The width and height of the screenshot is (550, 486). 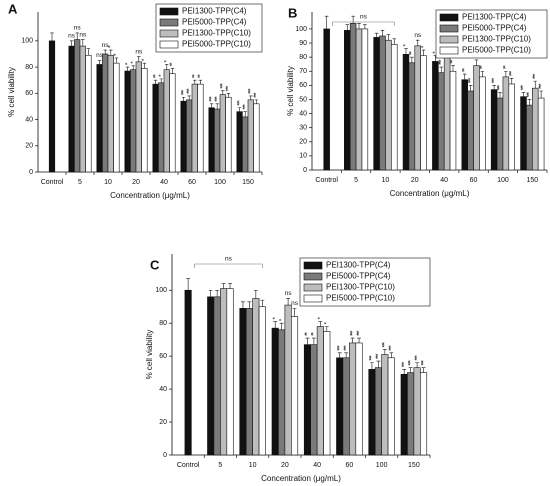 I want to click on y-tick-label: 30, so click(x=303, y=128).